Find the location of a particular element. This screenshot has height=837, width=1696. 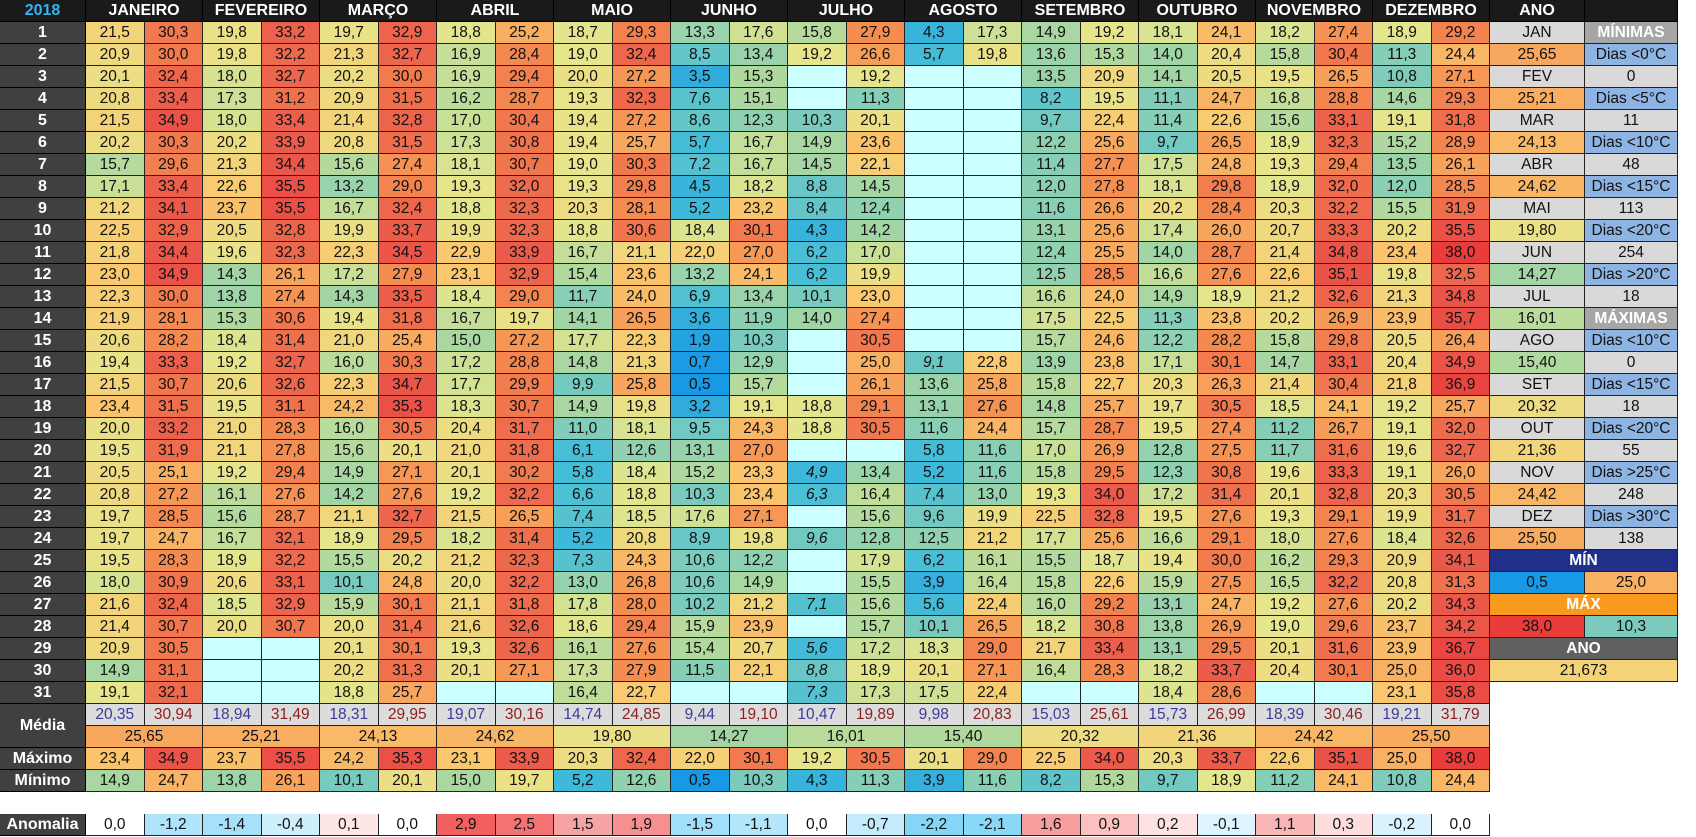

temp-cell: 26,3 is located at coordinates (1226, 385).